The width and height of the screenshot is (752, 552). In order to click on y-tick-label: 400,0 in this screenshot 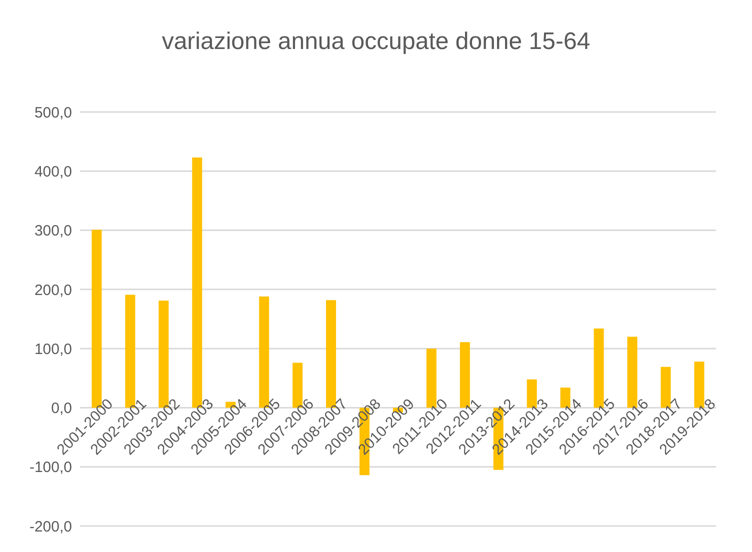, I will do `click(53, 171)`.